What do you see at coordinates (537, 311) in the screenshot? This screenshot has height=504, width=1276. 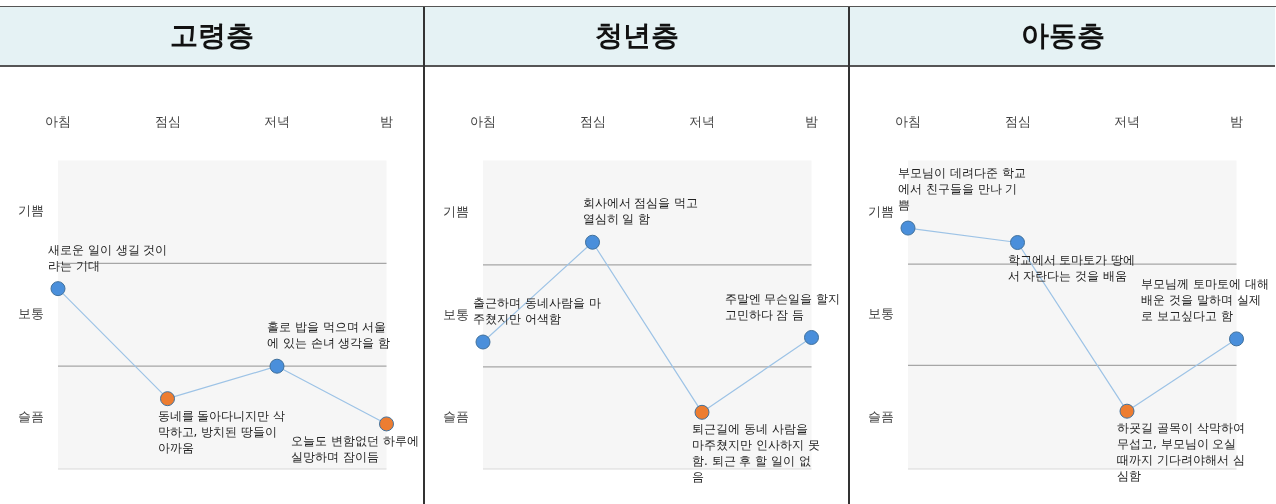 I see `annotation: 출근하며 동네사람을 마주쳤지만 어색함` at bounding box center [537, 311].